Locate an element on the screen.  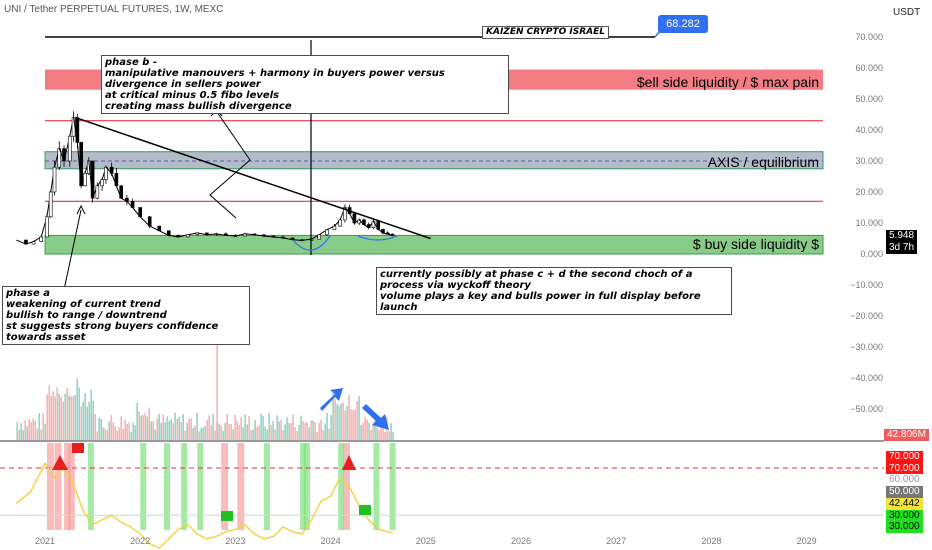
y-tick-label: −20.000 is located at coordinates (866, 316).